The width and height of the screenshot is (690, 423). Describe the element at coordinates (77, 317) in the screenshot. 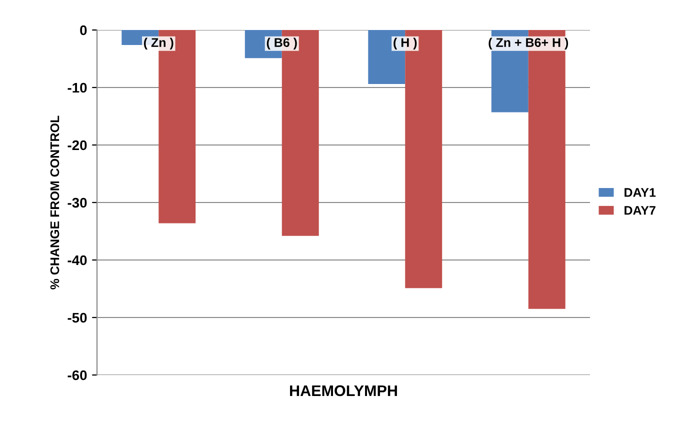

I see `y-tick-label: -50` at that location.